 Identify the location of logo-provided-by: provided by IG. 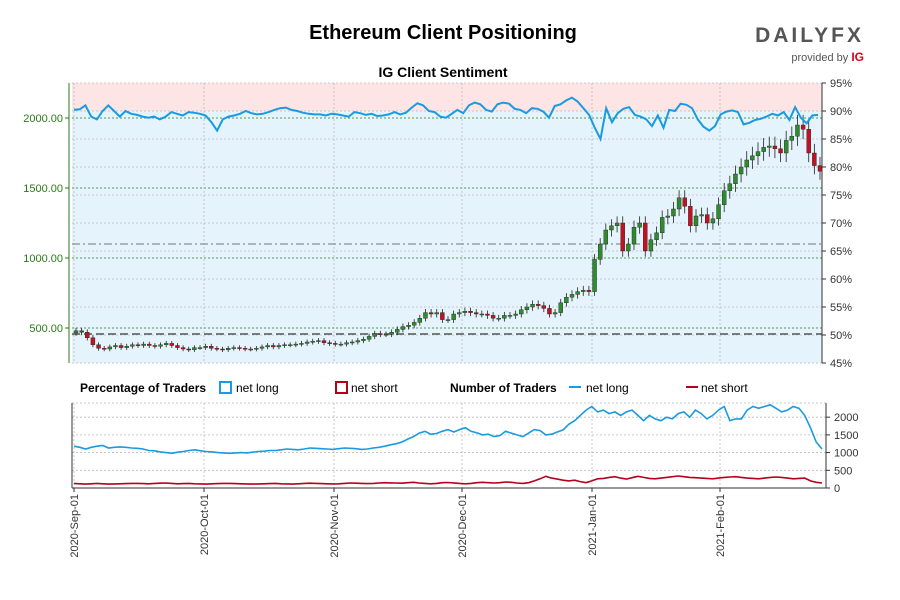
(809, 57).